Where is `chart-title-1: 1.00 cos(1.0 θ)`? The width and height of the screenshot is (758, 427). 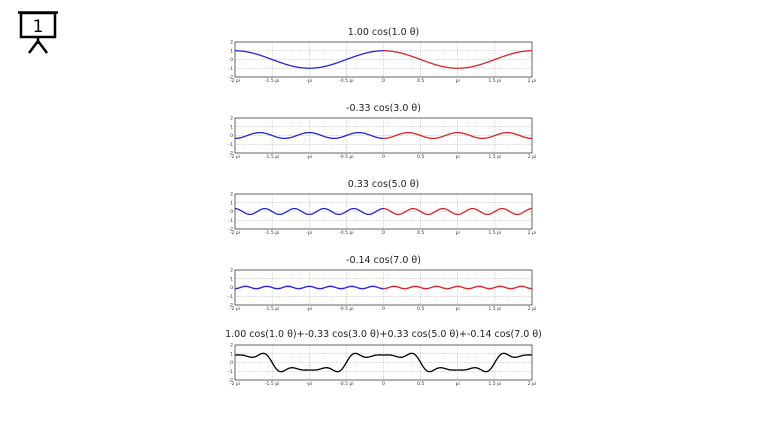 chart-title-1: 1.00 cos(1.0 θ) is located at coordinates (384, 32).